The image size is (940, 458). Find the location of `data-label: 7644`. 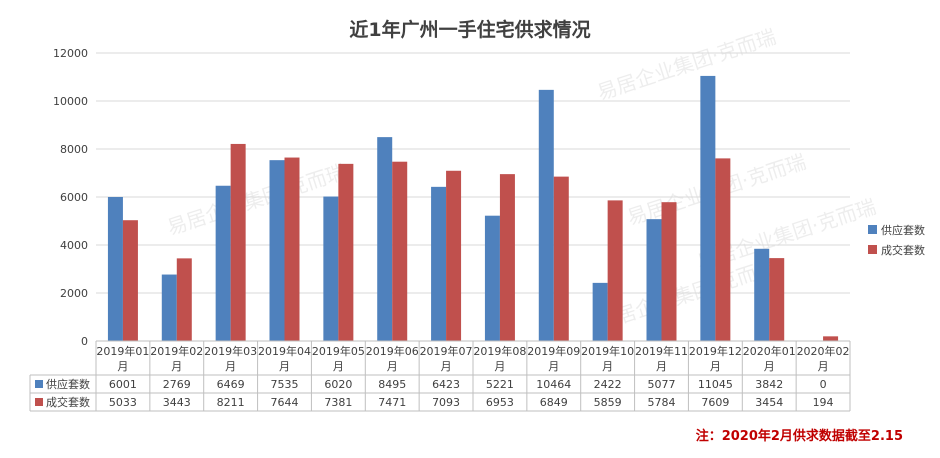

data-label: 7644 is located at coordinates (285, 402).